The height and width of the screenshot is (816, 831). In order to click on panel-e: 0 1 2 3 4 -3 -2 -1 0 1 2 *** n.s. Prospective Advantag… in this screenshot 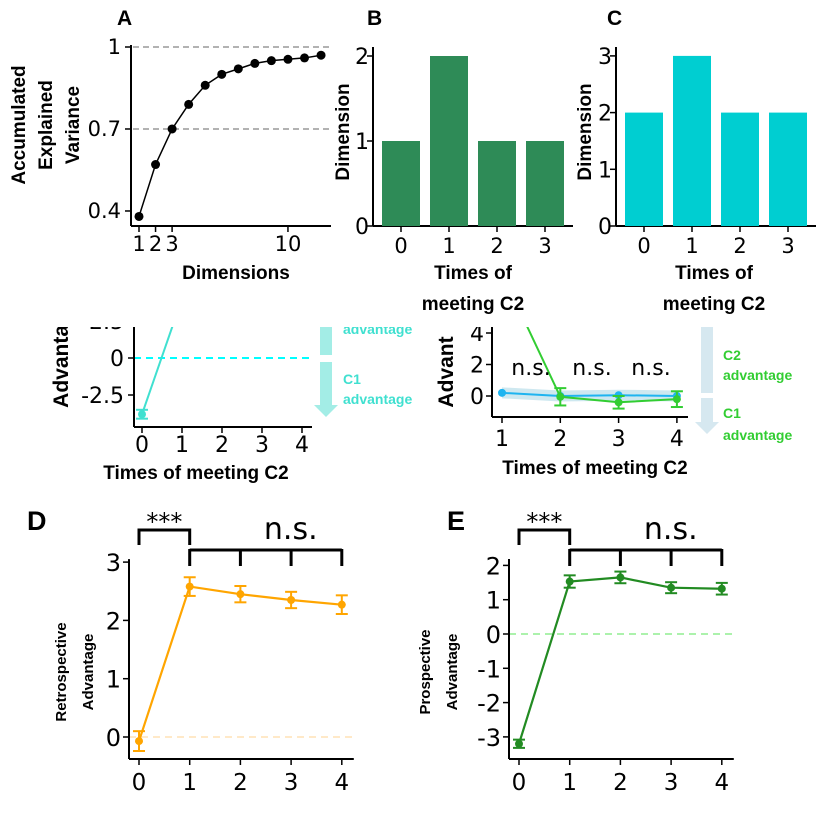, I will do `click(577, 652)`.